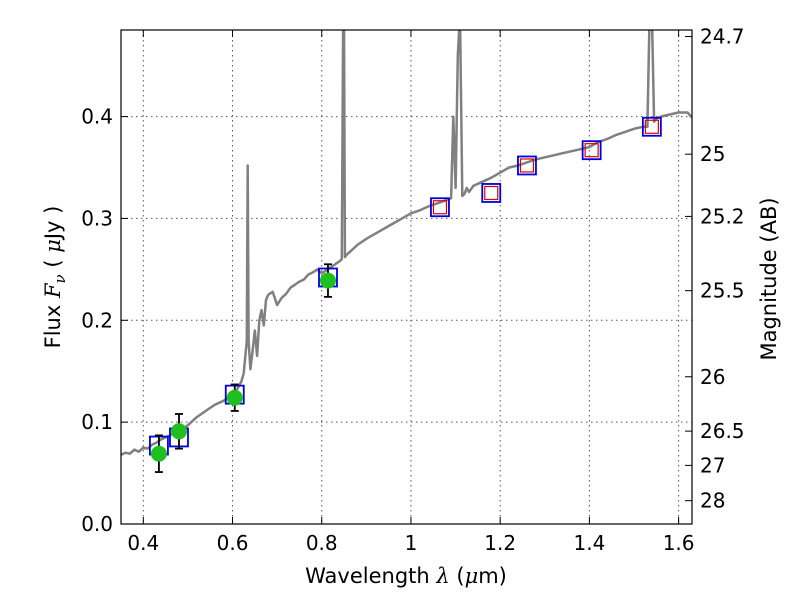 The width and height of the screenshot is (800, 600). What do you see at coordinates (679, 543) in the screenshot?
I see `x-tick-label: 1.6` at bounding box center [679, 543].